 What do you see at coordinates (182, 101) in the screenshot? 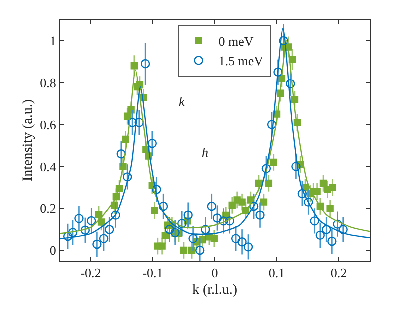
I see `annotation: k` at bounding box center [182, 101].